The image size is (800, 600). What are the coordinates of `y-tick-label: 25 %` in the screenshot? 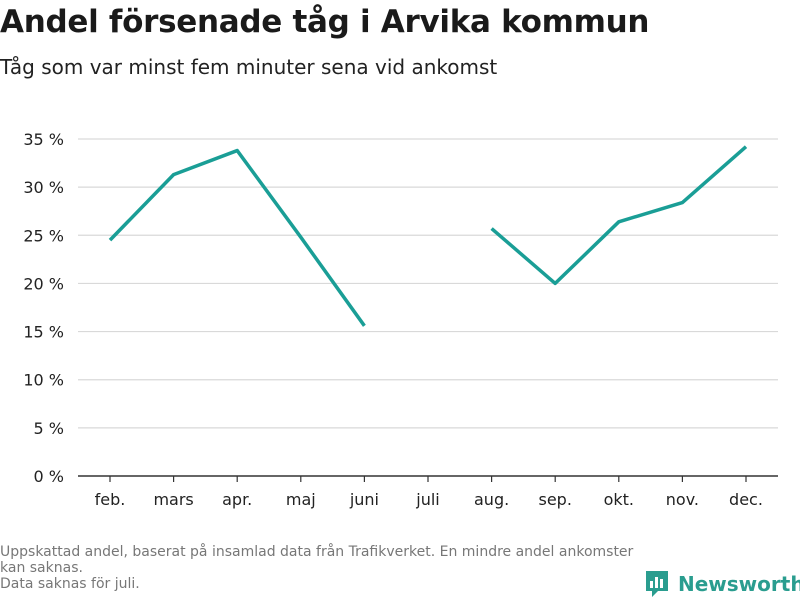 It's located at (43, 235).